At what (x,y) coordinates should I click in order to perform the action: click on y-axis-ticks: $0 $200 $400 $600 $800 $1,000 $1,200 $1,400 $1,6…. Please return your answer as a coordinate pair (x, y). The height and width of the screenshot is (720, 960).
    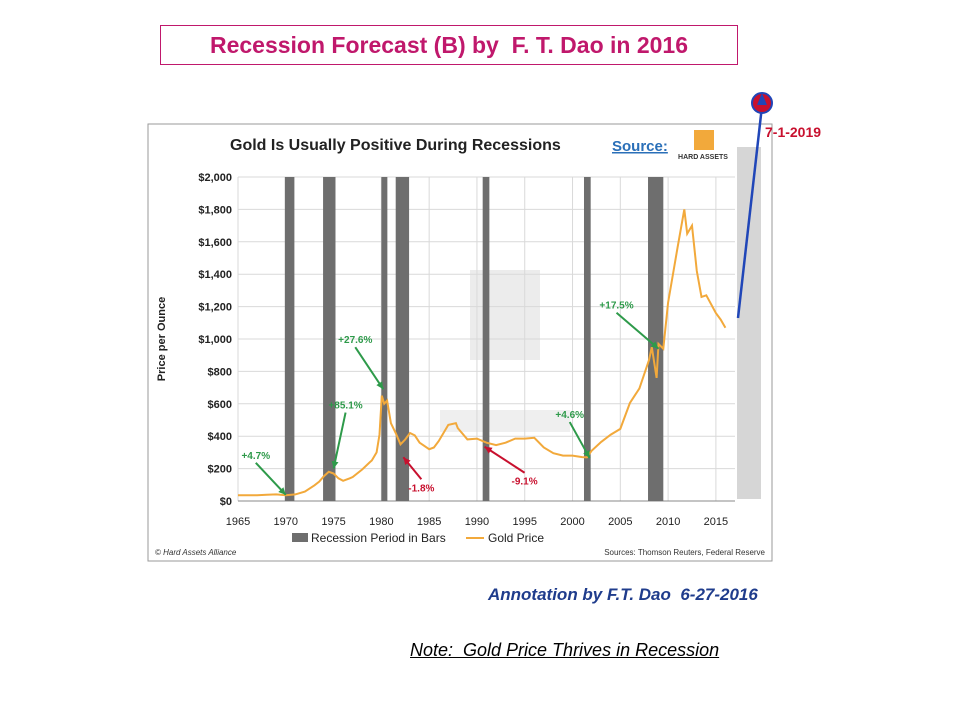
    Looking at the image, I should click on (215, 340).